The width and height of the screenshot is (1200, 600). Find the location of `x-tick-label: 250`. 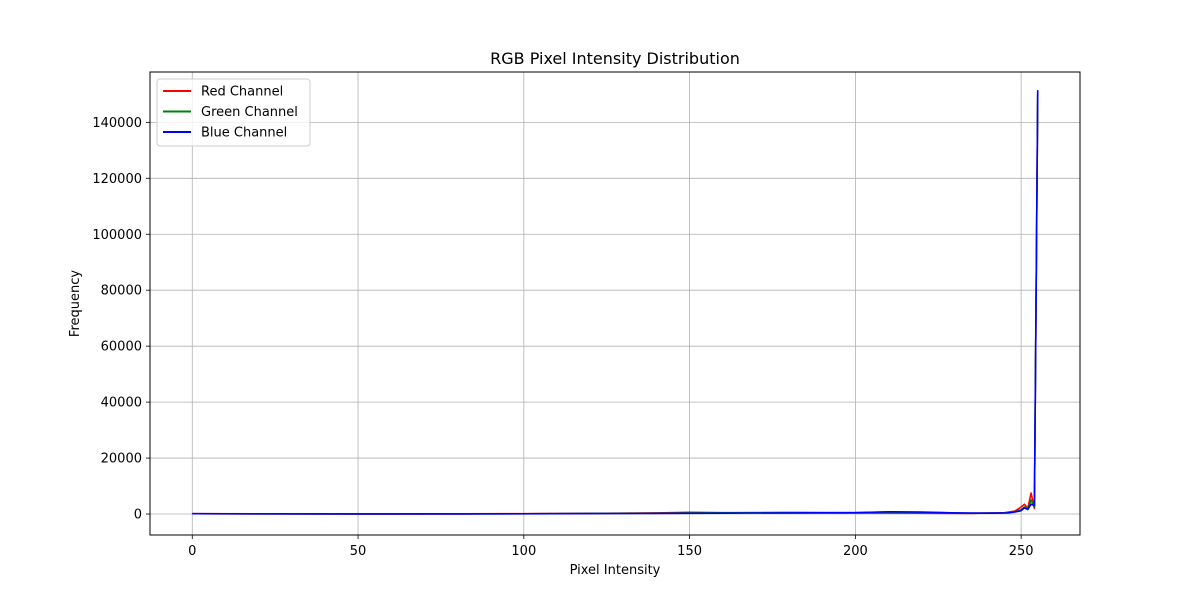

x-tick-label: 250 is located at coordinates (1021, 551).